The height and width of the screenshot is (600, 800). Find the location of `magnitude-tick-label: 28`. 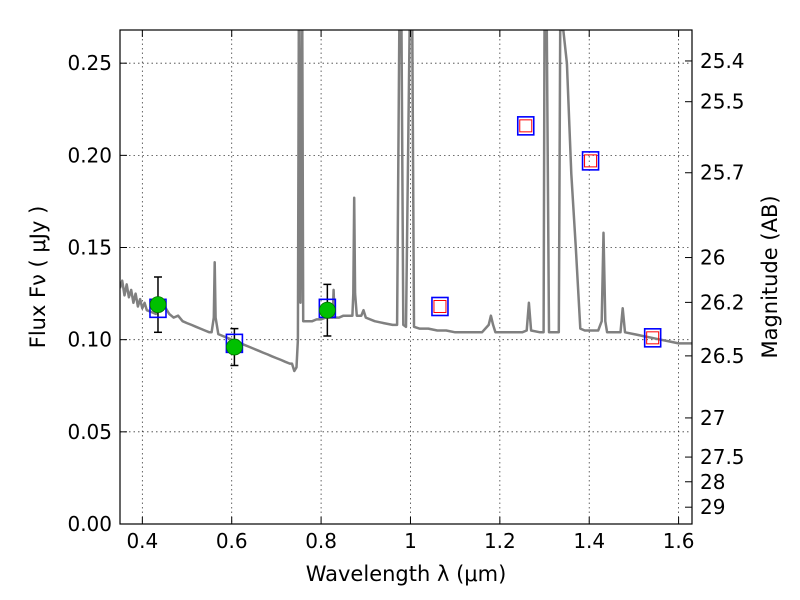

magnitude-tick-label: 28 is located at coordinates (712, 482).